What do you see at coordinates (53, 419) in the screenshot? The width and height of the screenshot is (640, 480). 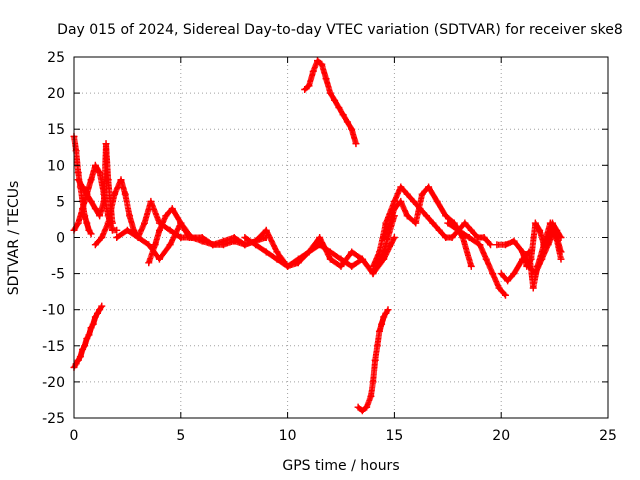 I see `y-tick-label: -25` at bounding box center [53, 419].